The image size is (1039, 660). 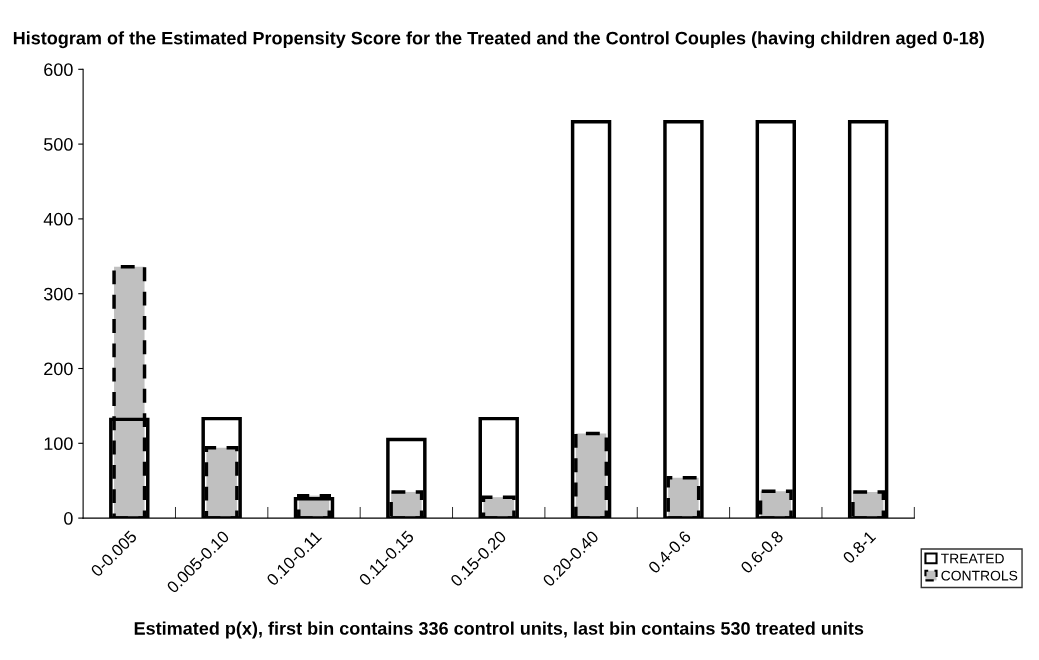 What do you see at coordinates (498, 40) in the screenshot?
I see `chart-title: Histogram of the Estimated Propensity Score for the Treated and the Control Couples (having children aged 0-18)` at bounding box center [498, 40].